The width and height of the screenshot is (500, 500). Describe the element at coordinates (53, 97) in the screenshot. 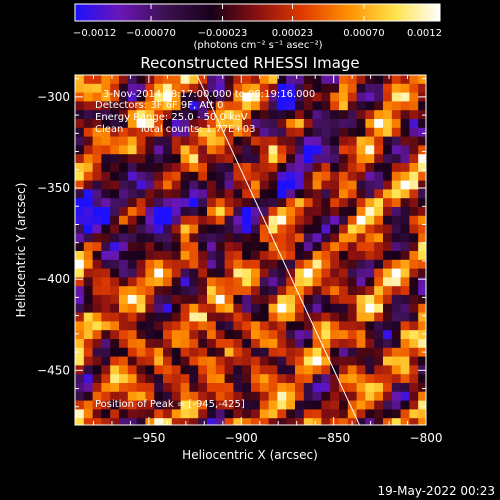

I see `y-tick-label: −300` at that location.